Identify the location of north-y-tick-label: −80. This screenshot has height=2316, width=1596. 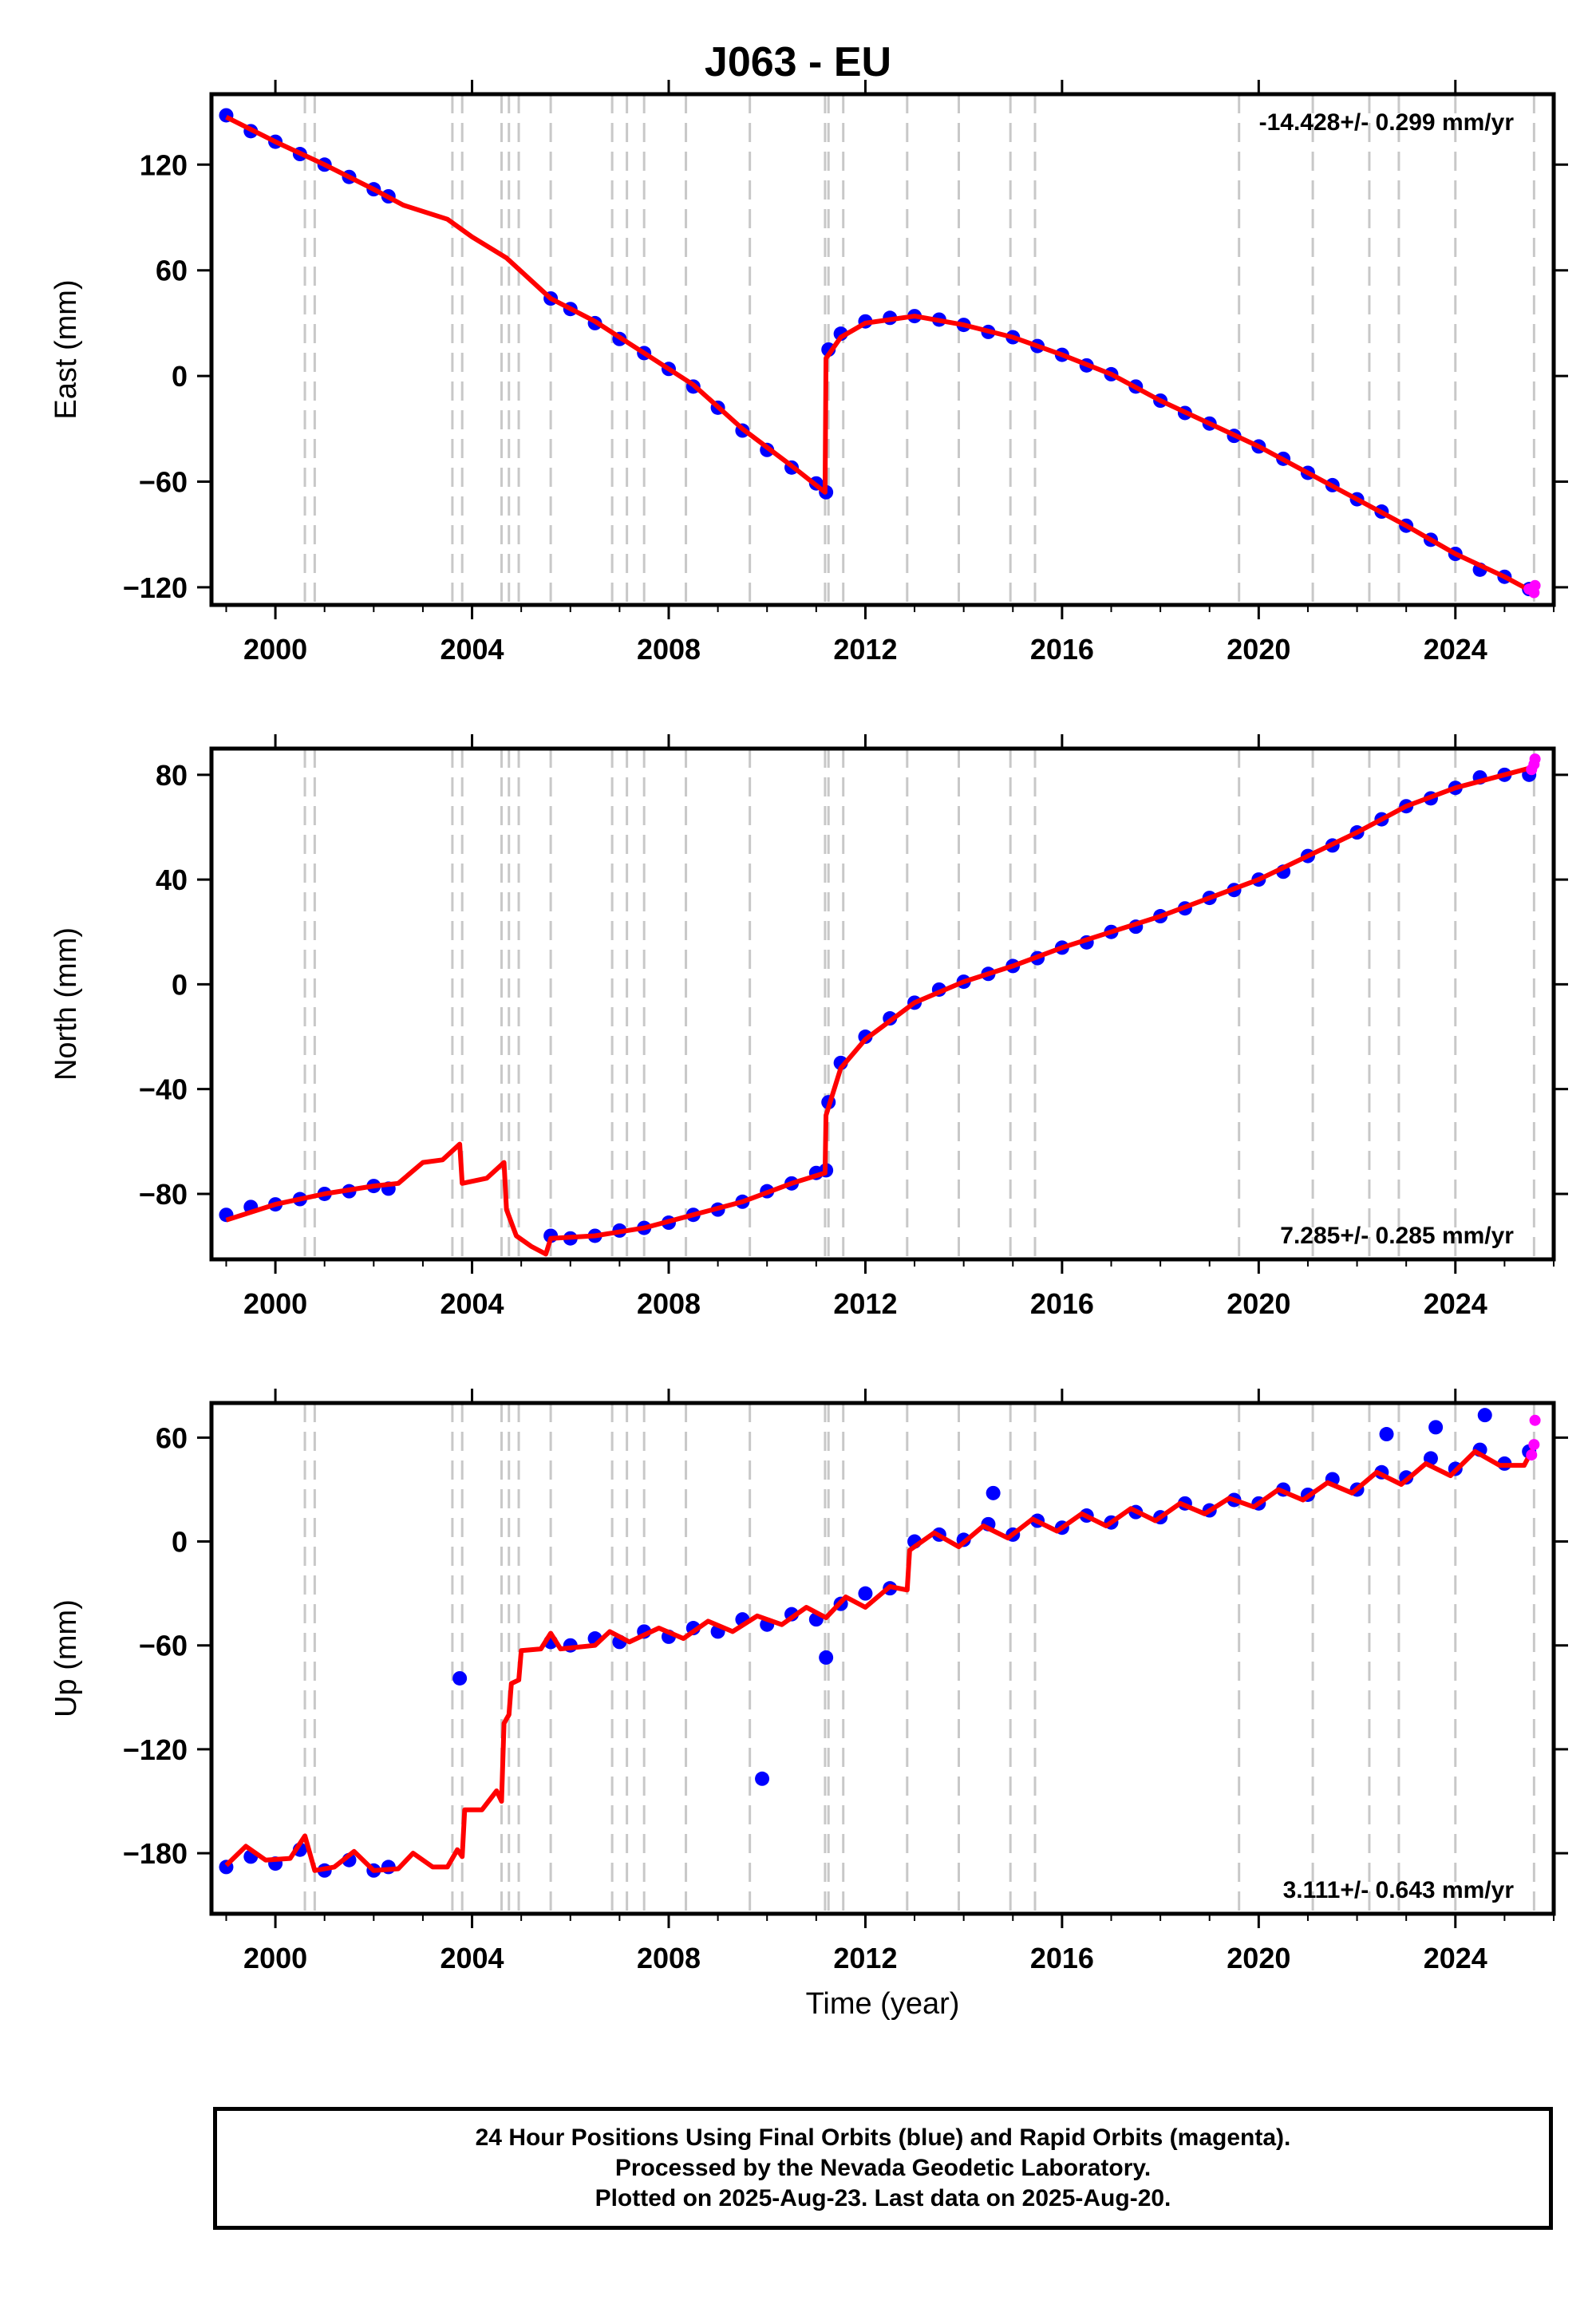
(163, 1194).